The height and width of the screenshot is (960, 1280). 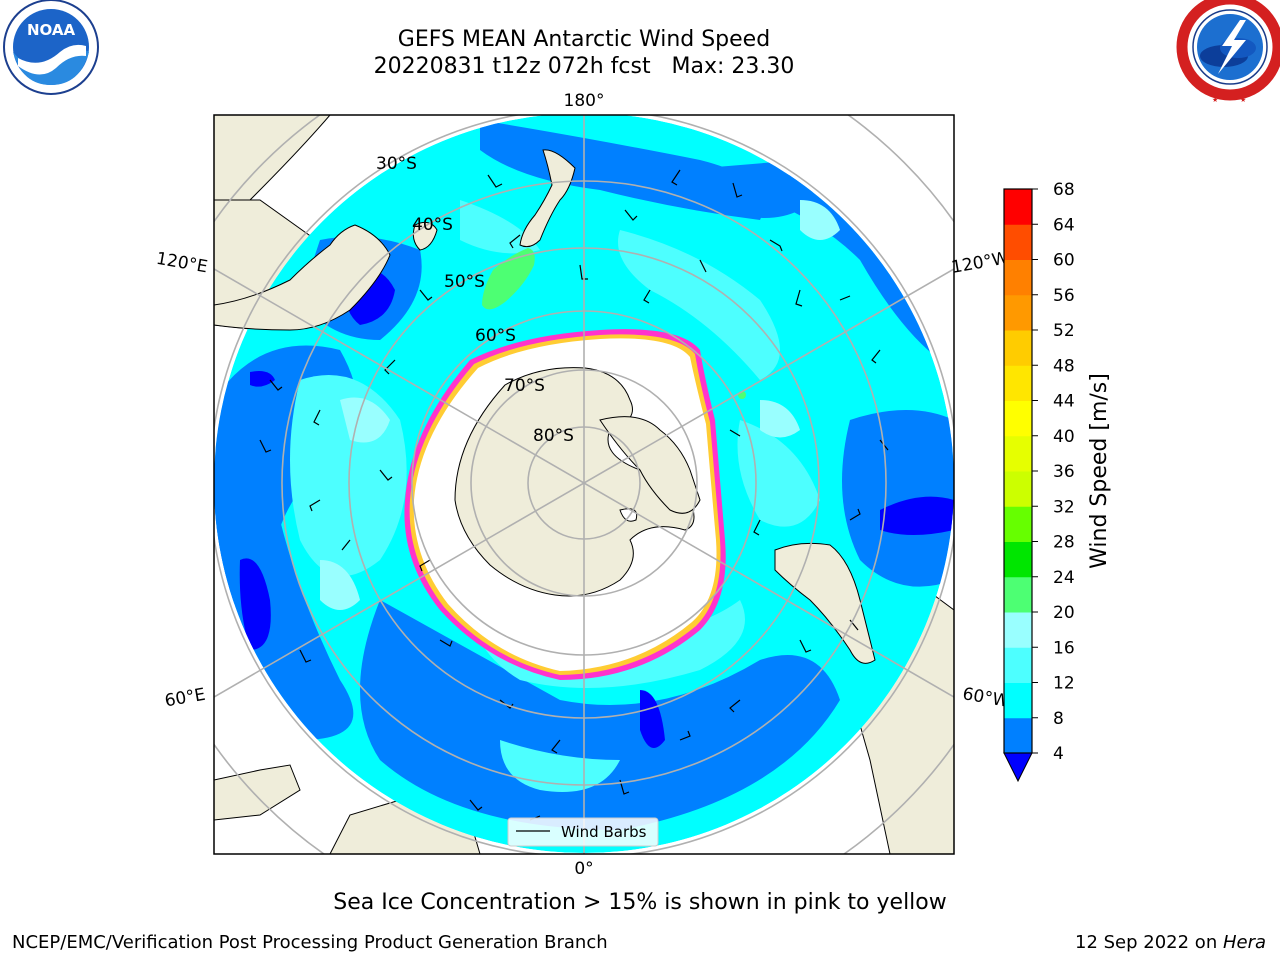 I want to click on colorbar-tick-label: 36, so click(x=1064, y=472).